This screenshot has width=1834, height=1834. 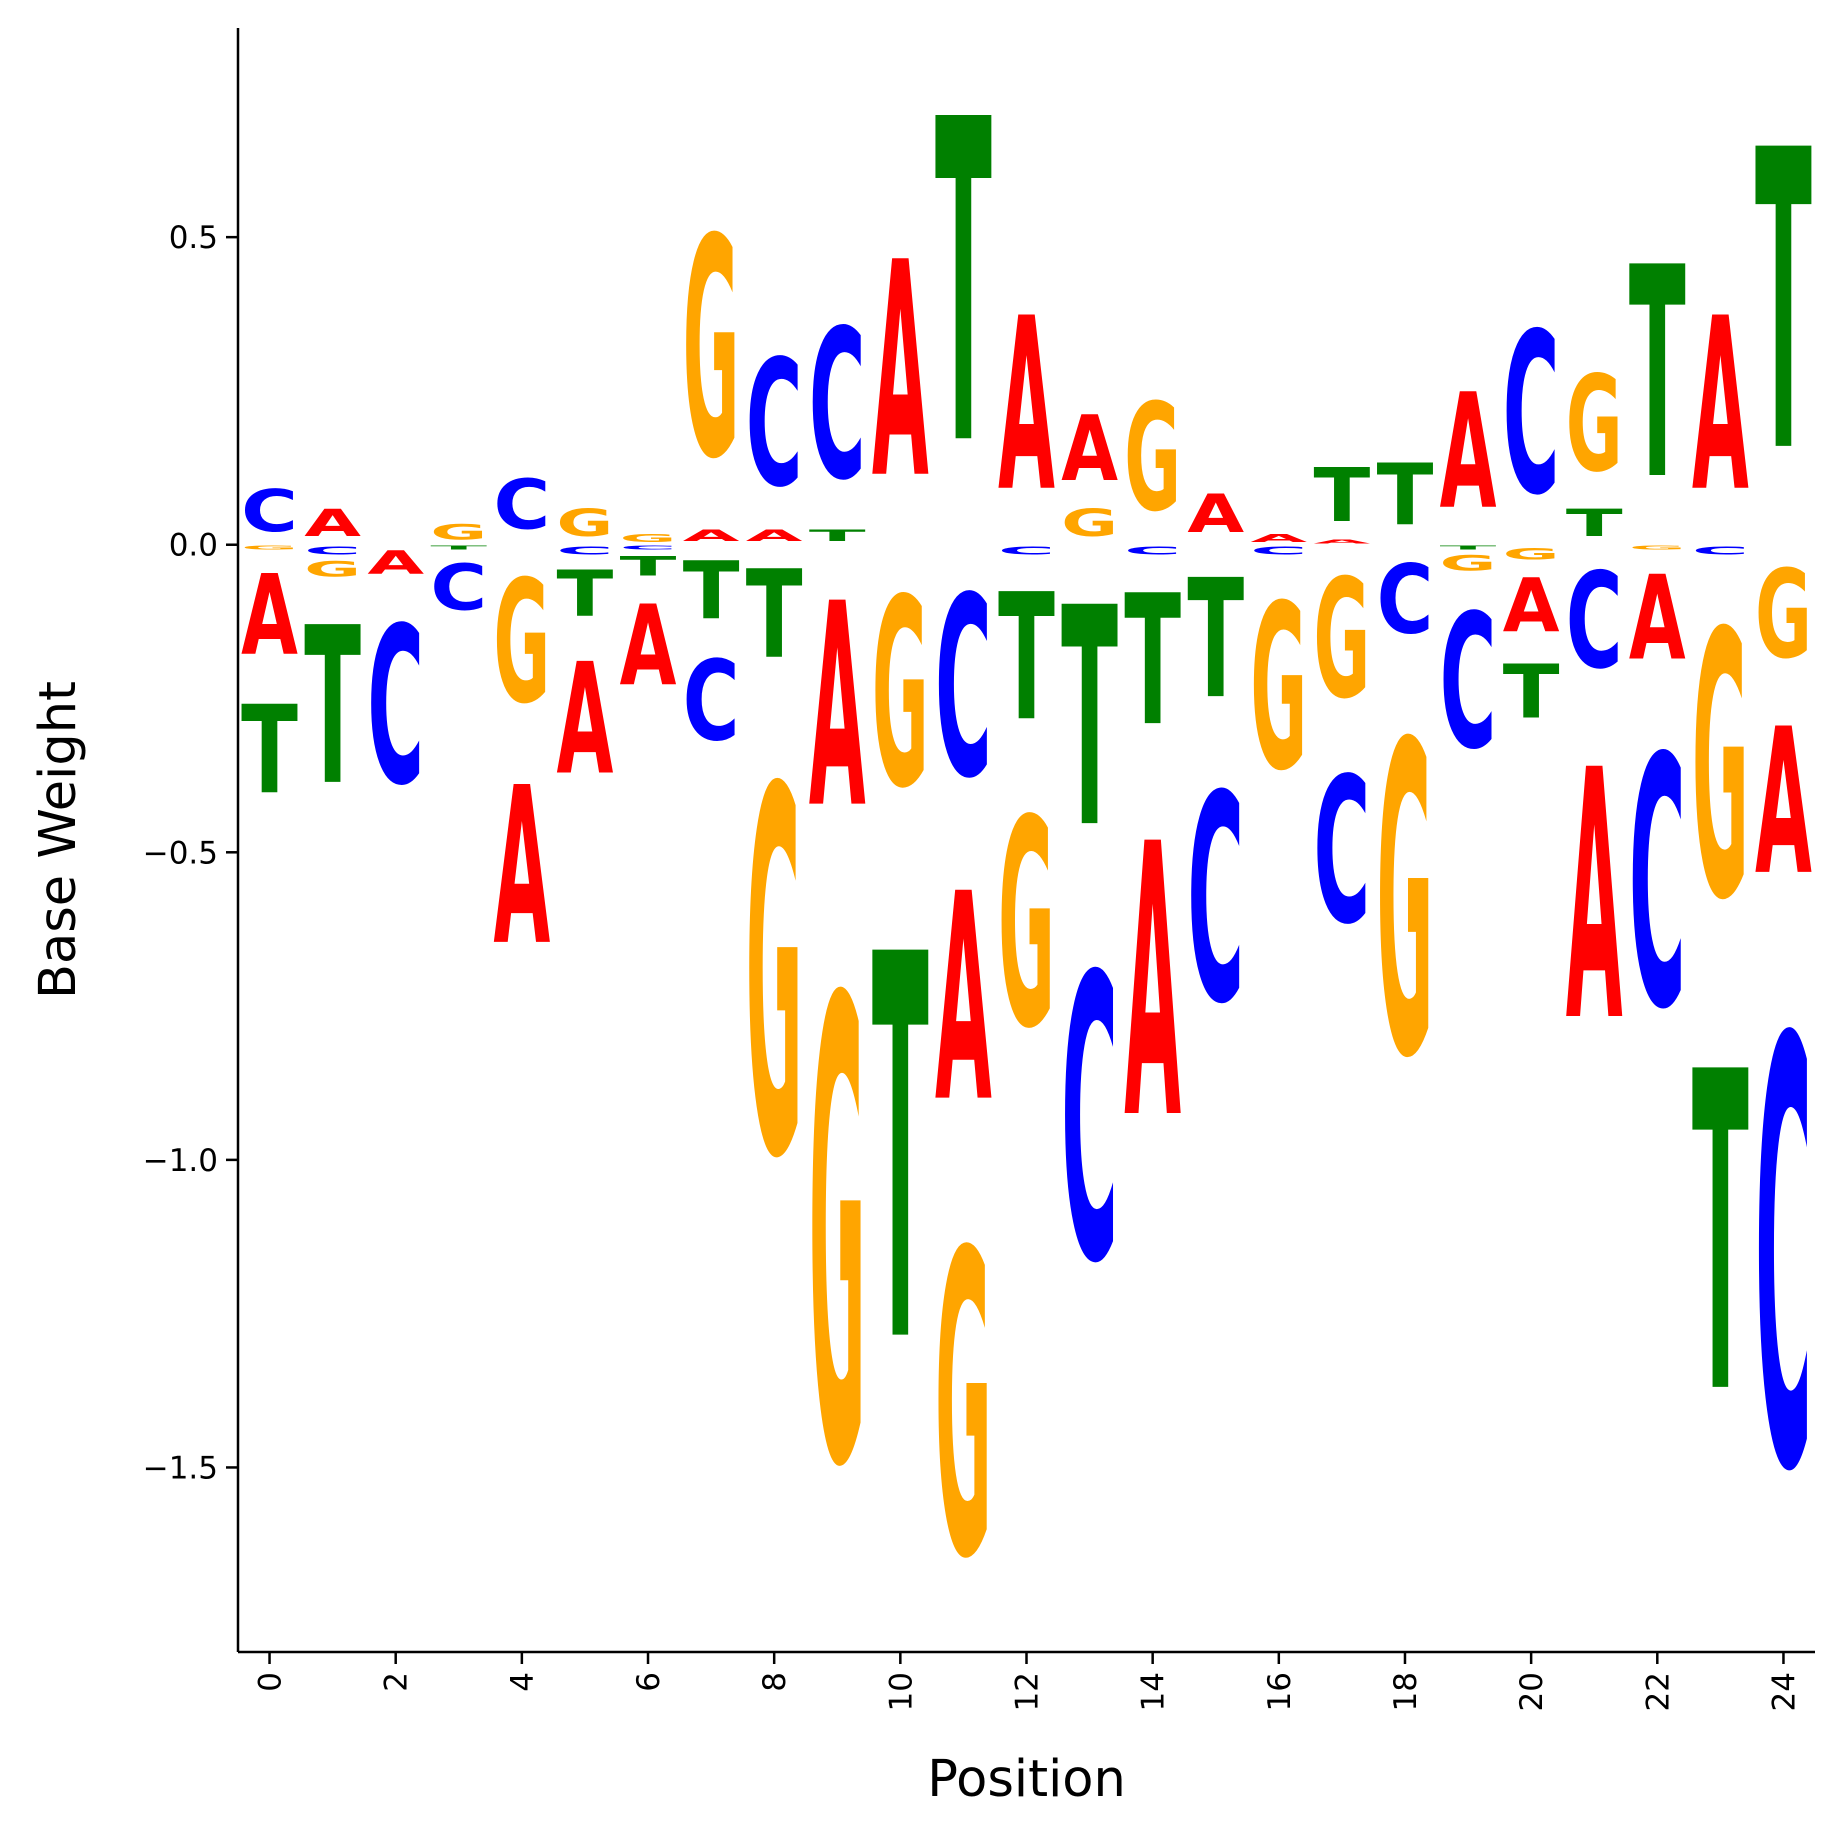 What do you see at coordinates (271, 1682) in the screenshot?
I see `x-tick-label: 0` at bounding box center [271, 1682].